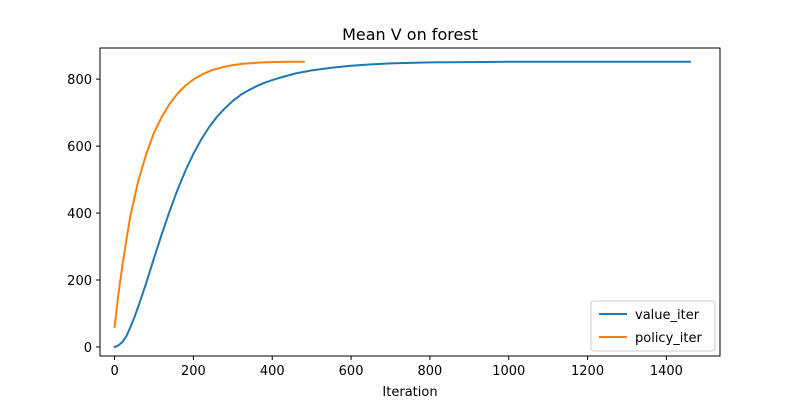 The width and height of the screenshot is (800, 400). I want to click on legend-label: value_iter, so click(667, 315).